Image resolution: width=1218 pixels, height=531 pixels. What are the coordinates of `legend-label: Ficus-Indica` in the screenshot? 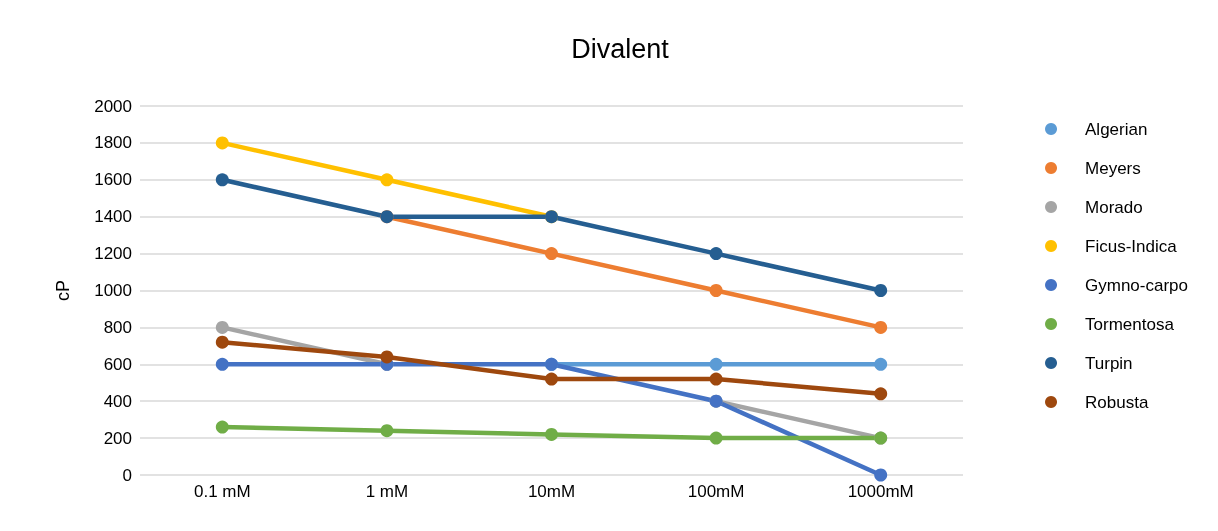 It's located at (1131, 246).